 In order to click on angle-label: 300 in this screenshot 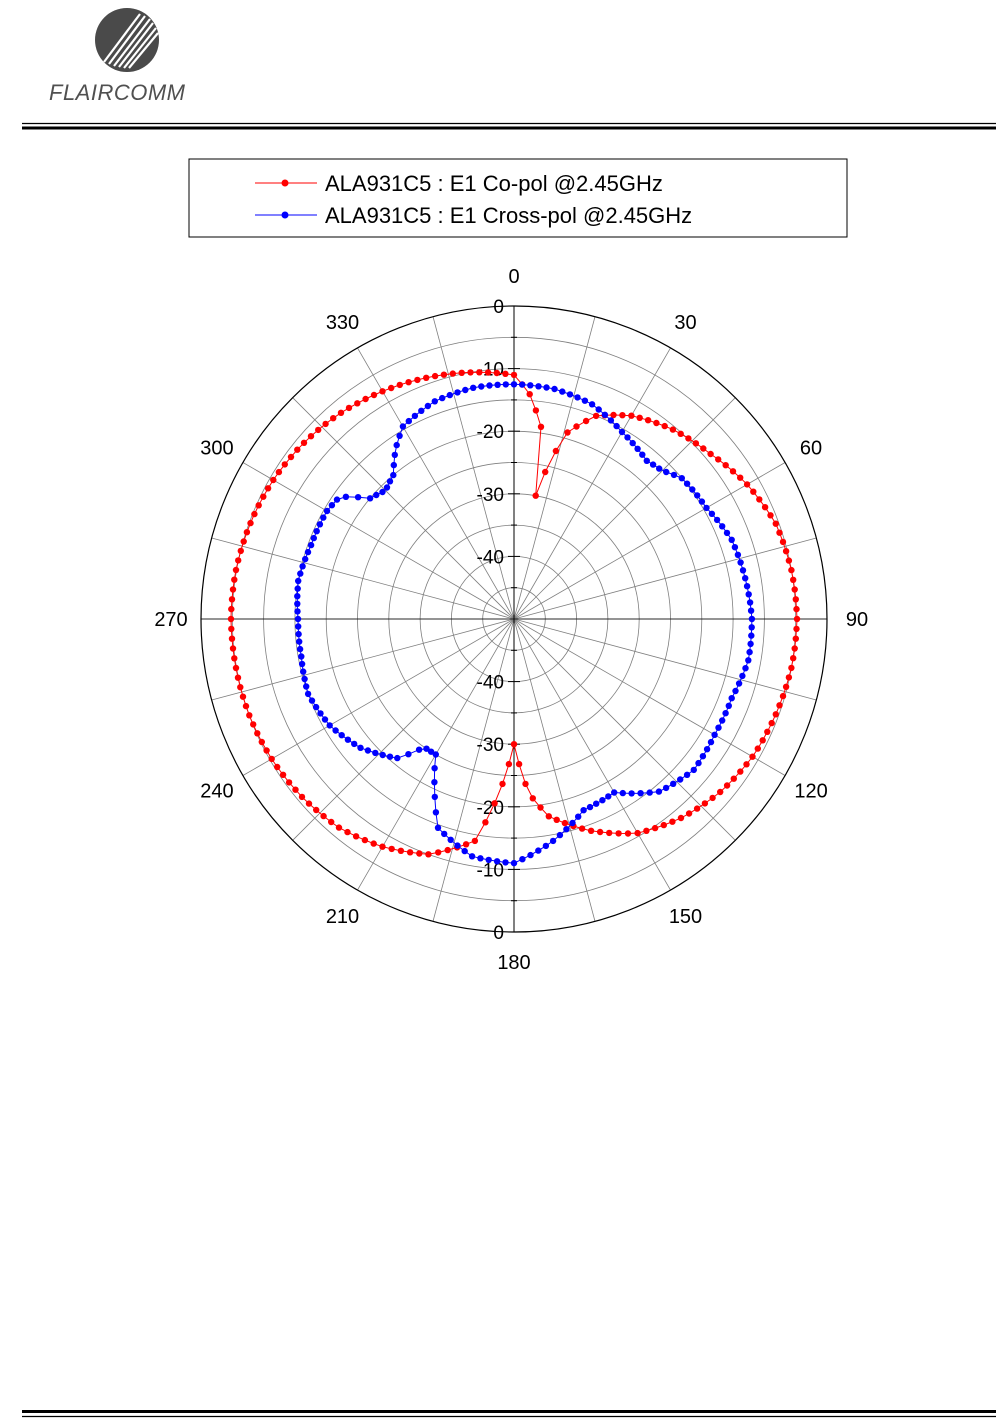, I will do `click(216, 449)`.